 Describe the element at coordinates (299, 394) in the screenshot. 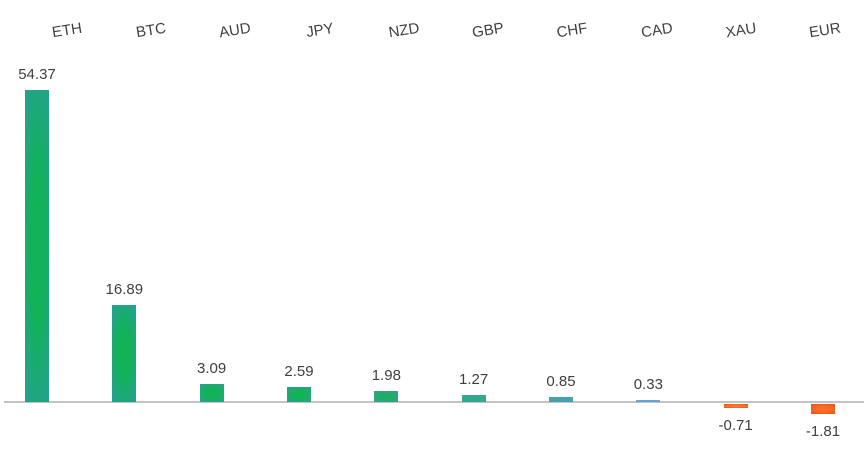

I see `bar-jpy` at that location.